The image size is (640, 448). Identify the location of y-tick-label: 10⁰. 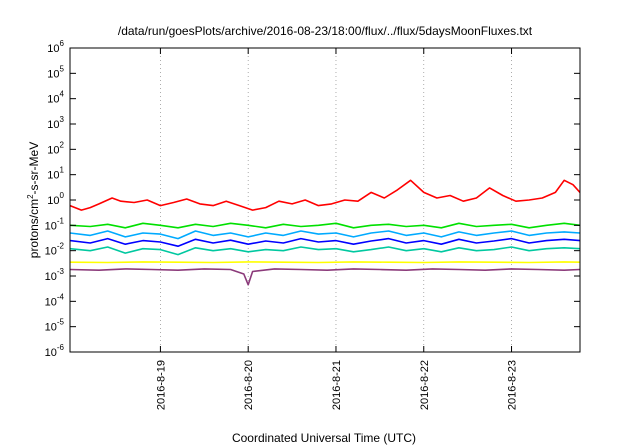
(55, 199).